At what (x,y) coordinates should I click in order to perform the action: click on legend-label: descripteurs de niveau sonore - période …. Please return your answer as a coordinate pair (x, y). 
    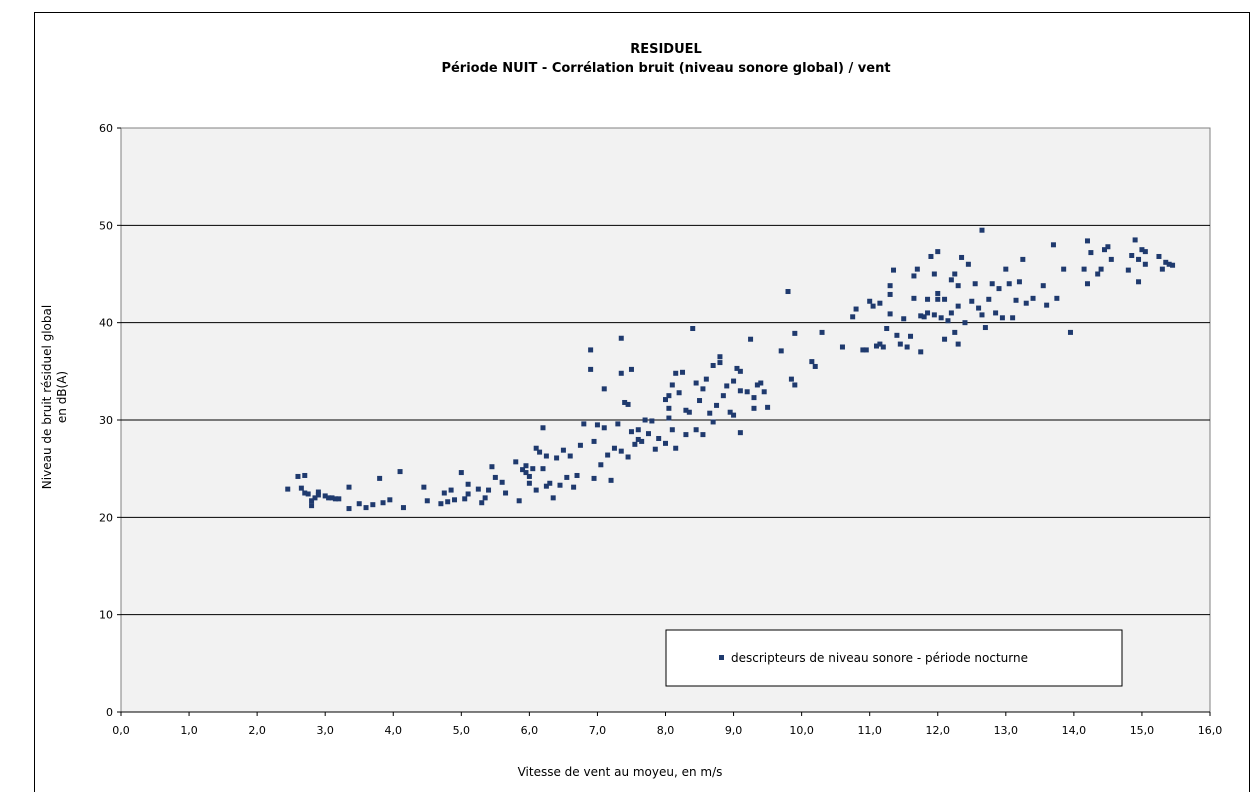
    Looking at the image, I should click on (879, 658).